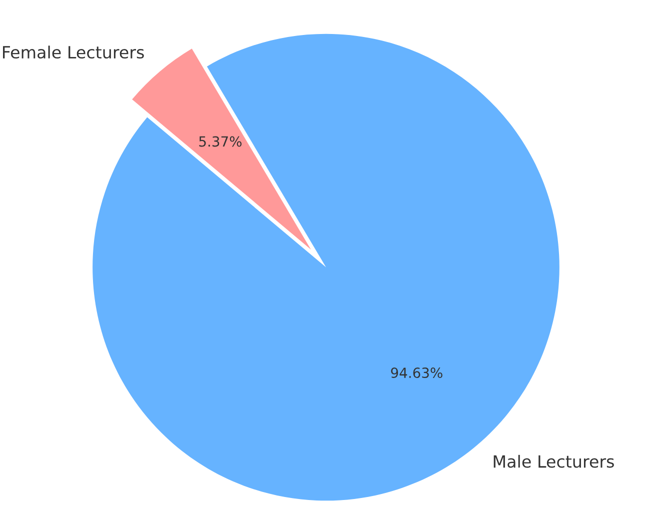 The width and height of the screenshot is (652, 524). Describe the element at coordinates (73, 52) in the screenshot. I see `slice-label: Female Lecturers` at that location.